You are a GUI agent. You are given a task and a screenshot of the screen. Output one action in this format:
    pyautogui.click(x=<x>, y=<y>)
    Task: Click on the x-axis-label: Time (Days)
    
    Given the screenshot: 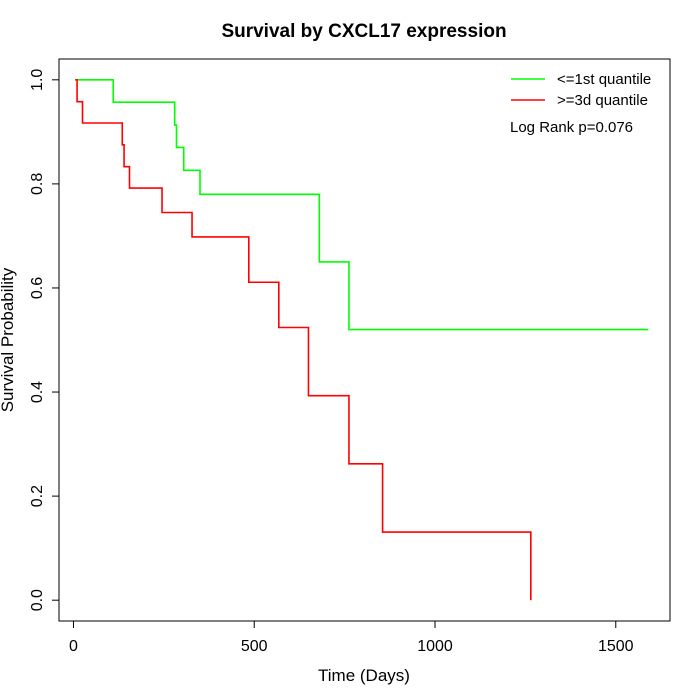 What is the action you would take?
    pyautogui.click(x=364, y=675)
    